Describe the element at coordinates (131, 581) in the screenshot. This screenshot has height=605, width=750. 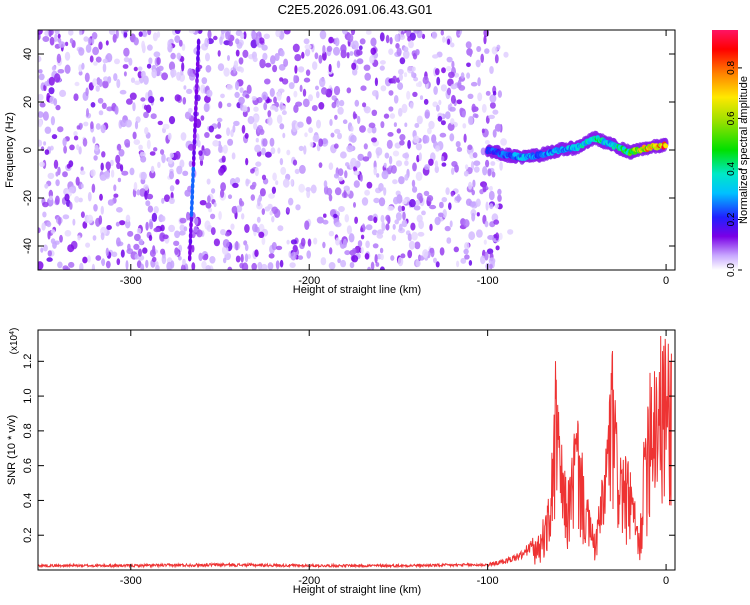
I see `bottom-xtick-label: -300` at that location.